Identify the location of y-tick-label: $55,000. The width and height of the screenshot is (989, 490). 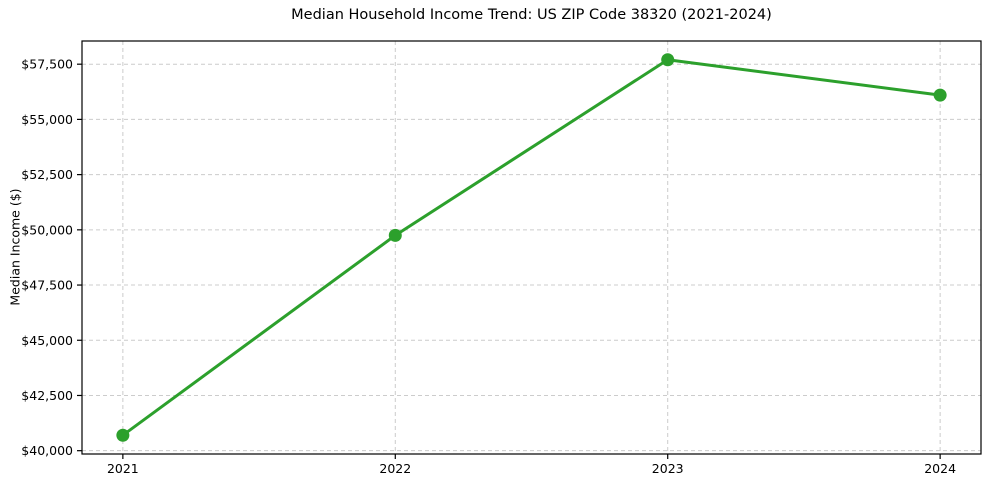
(47, 119).